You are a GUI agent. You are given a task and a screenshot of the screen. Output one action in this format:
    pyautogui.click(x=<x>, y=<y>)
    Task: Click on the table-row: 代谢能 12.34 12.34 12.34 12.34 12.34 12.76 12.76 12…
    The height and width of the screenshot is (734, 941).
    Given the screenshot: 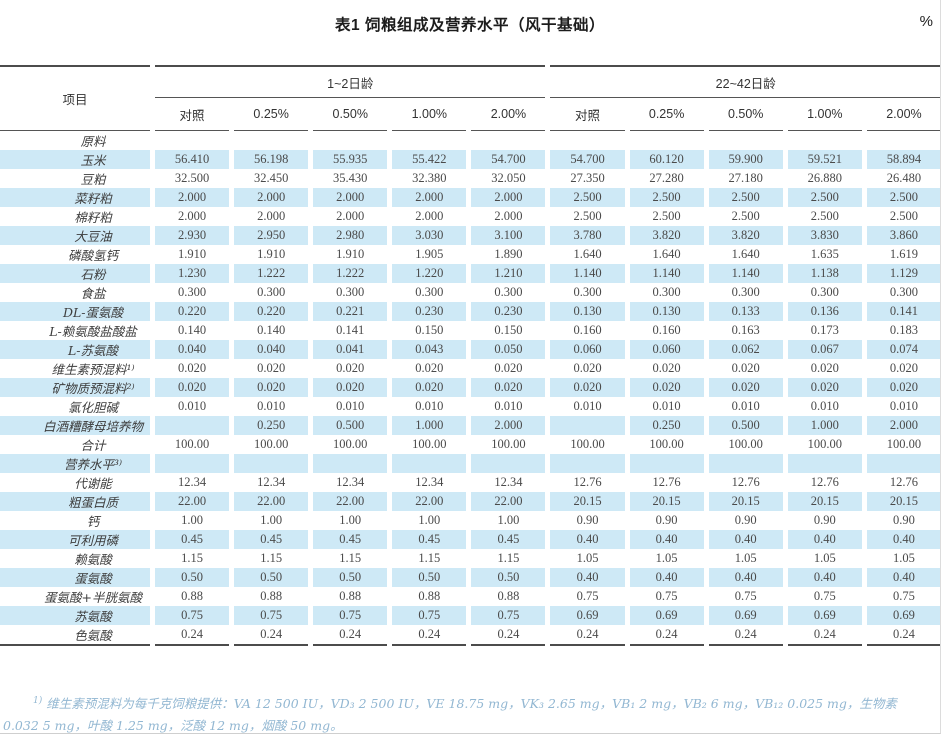 What is the action you would take?
    pyautogui.click(x=470, y=482)
    